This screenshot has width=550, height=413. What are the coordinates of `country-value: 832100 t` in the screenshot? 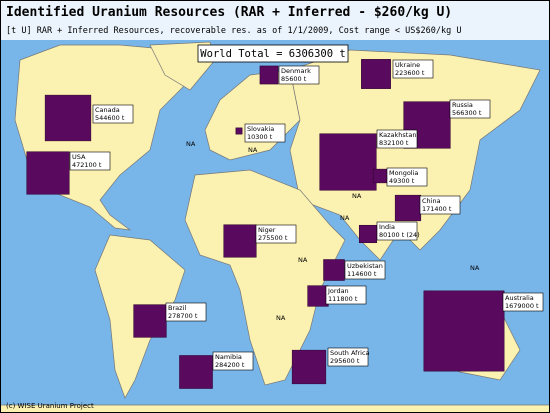 It's located at (394, 143).